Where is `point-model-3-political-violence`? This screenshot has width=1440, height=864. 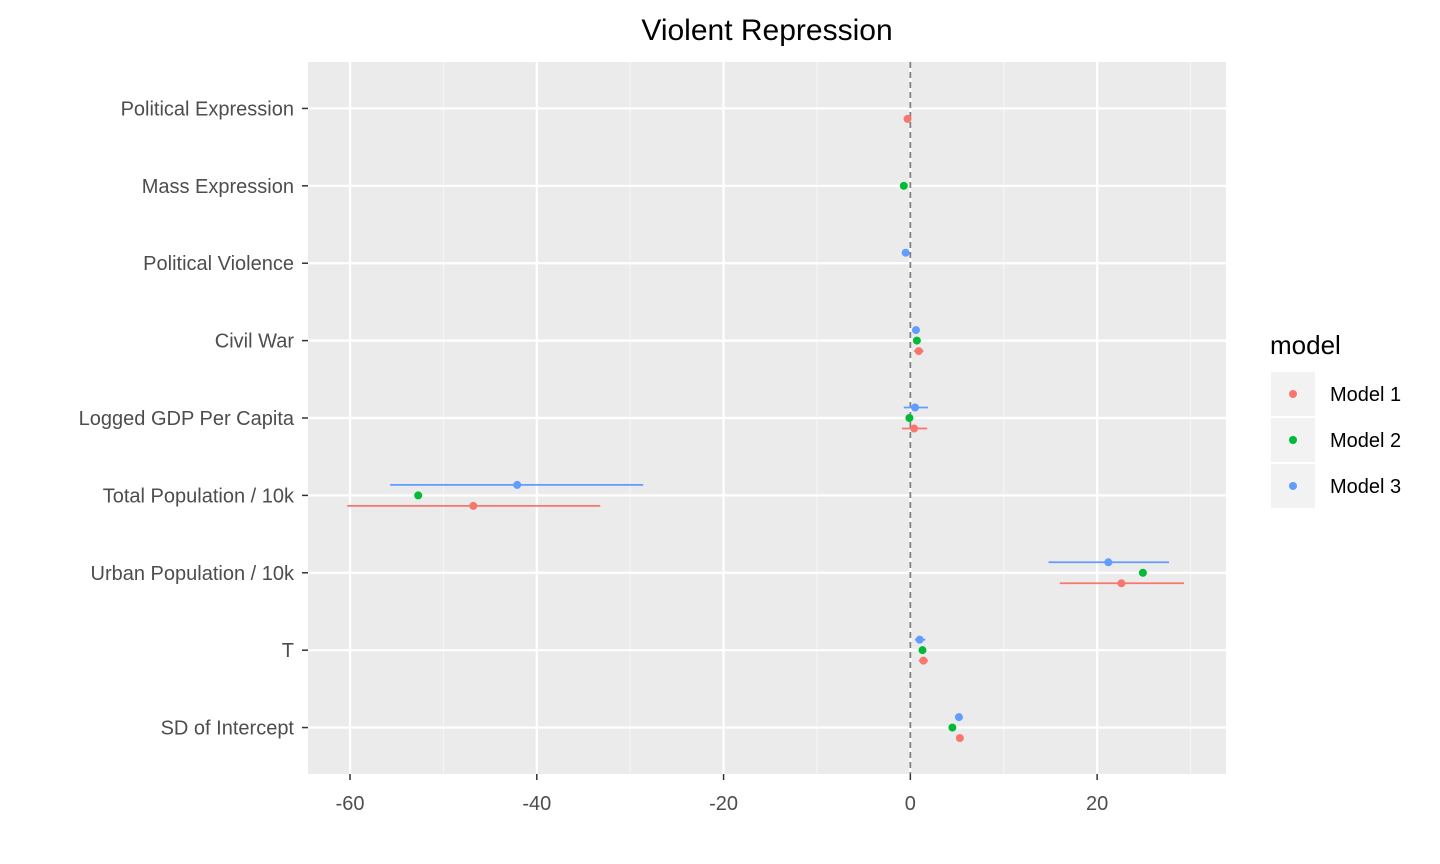
point-model-3-political-violence is located at coordinates (905, 252).